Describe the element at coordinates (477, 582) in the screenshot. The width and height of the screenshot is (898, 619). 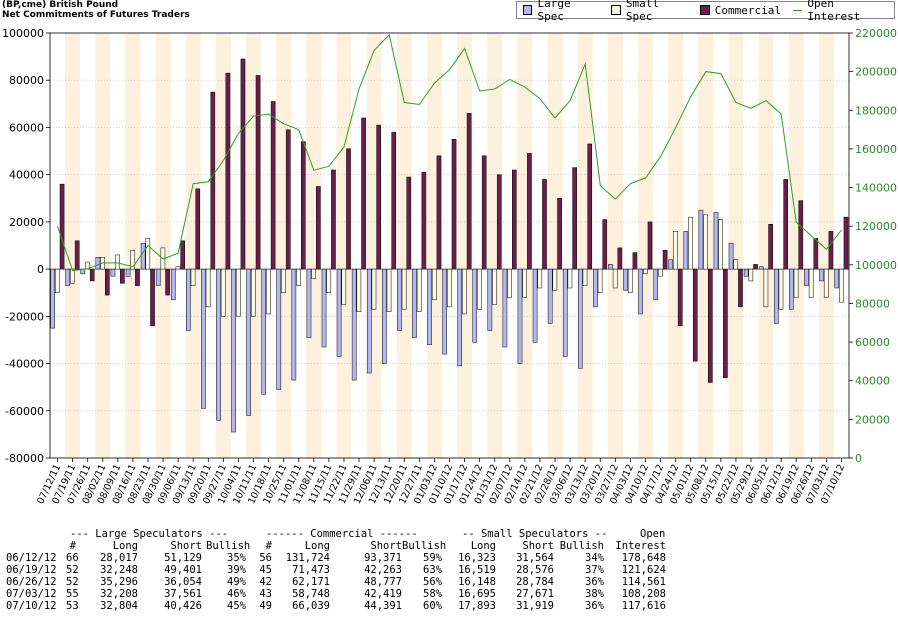
I see `table-cell: 16,148` at that location.